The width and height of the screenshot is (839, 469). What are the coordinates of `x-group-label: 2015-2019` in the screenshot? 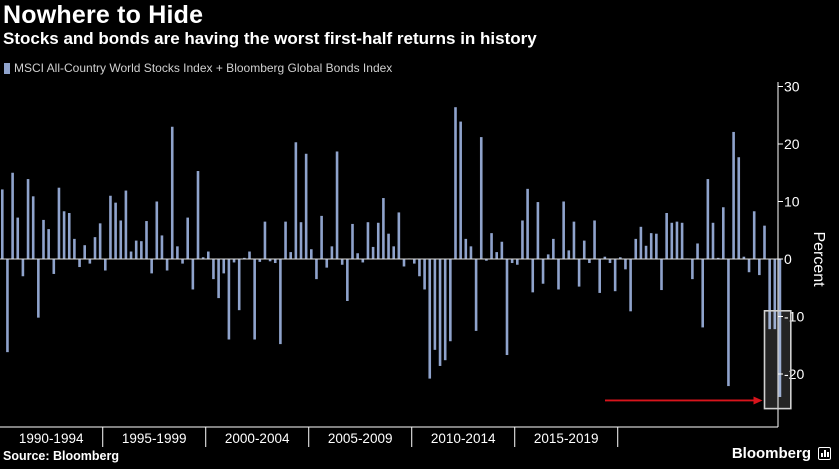 It's located at (566, 438).